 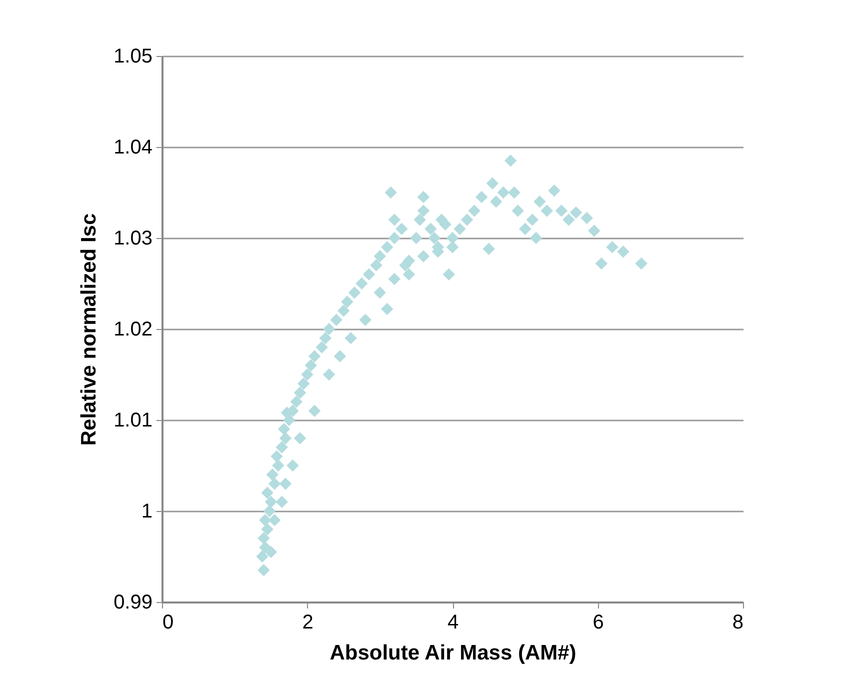 I want to click on x-tick-label: 6, so click(x=598, y=623).